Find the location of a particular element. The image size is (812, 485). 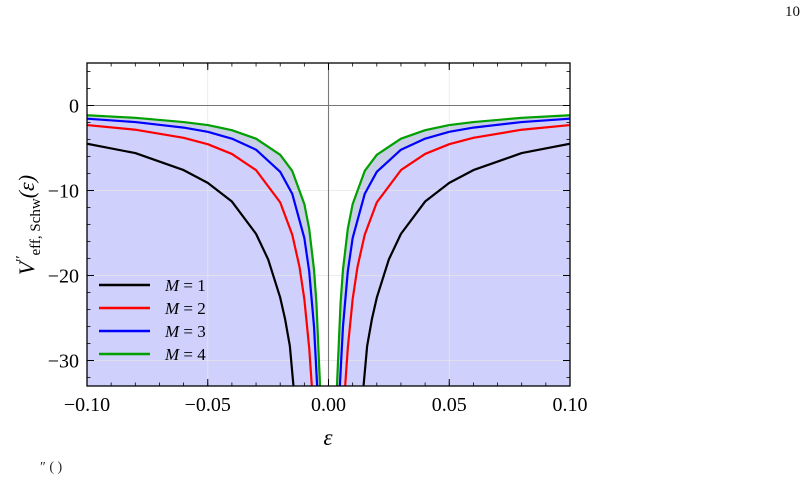

caption-fragment: ″ ( ) is located at coordinates (51, 467).